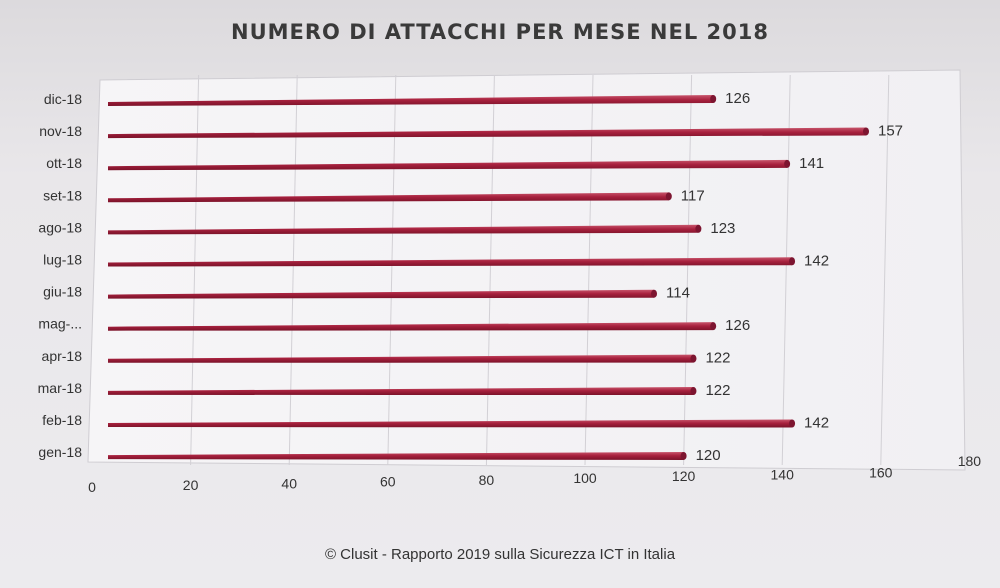  I want to click on data-label: 141, so click(811, 163).